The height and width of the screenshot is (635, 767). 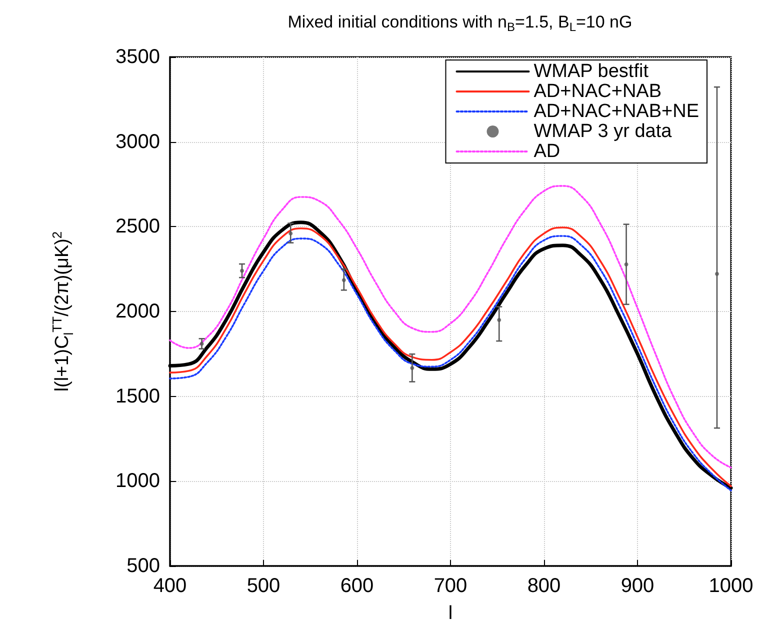 What do you see at coordinates (450, 613) in the screenshot?
I see `x-axis-title: l` at bounding box center [450, 613].